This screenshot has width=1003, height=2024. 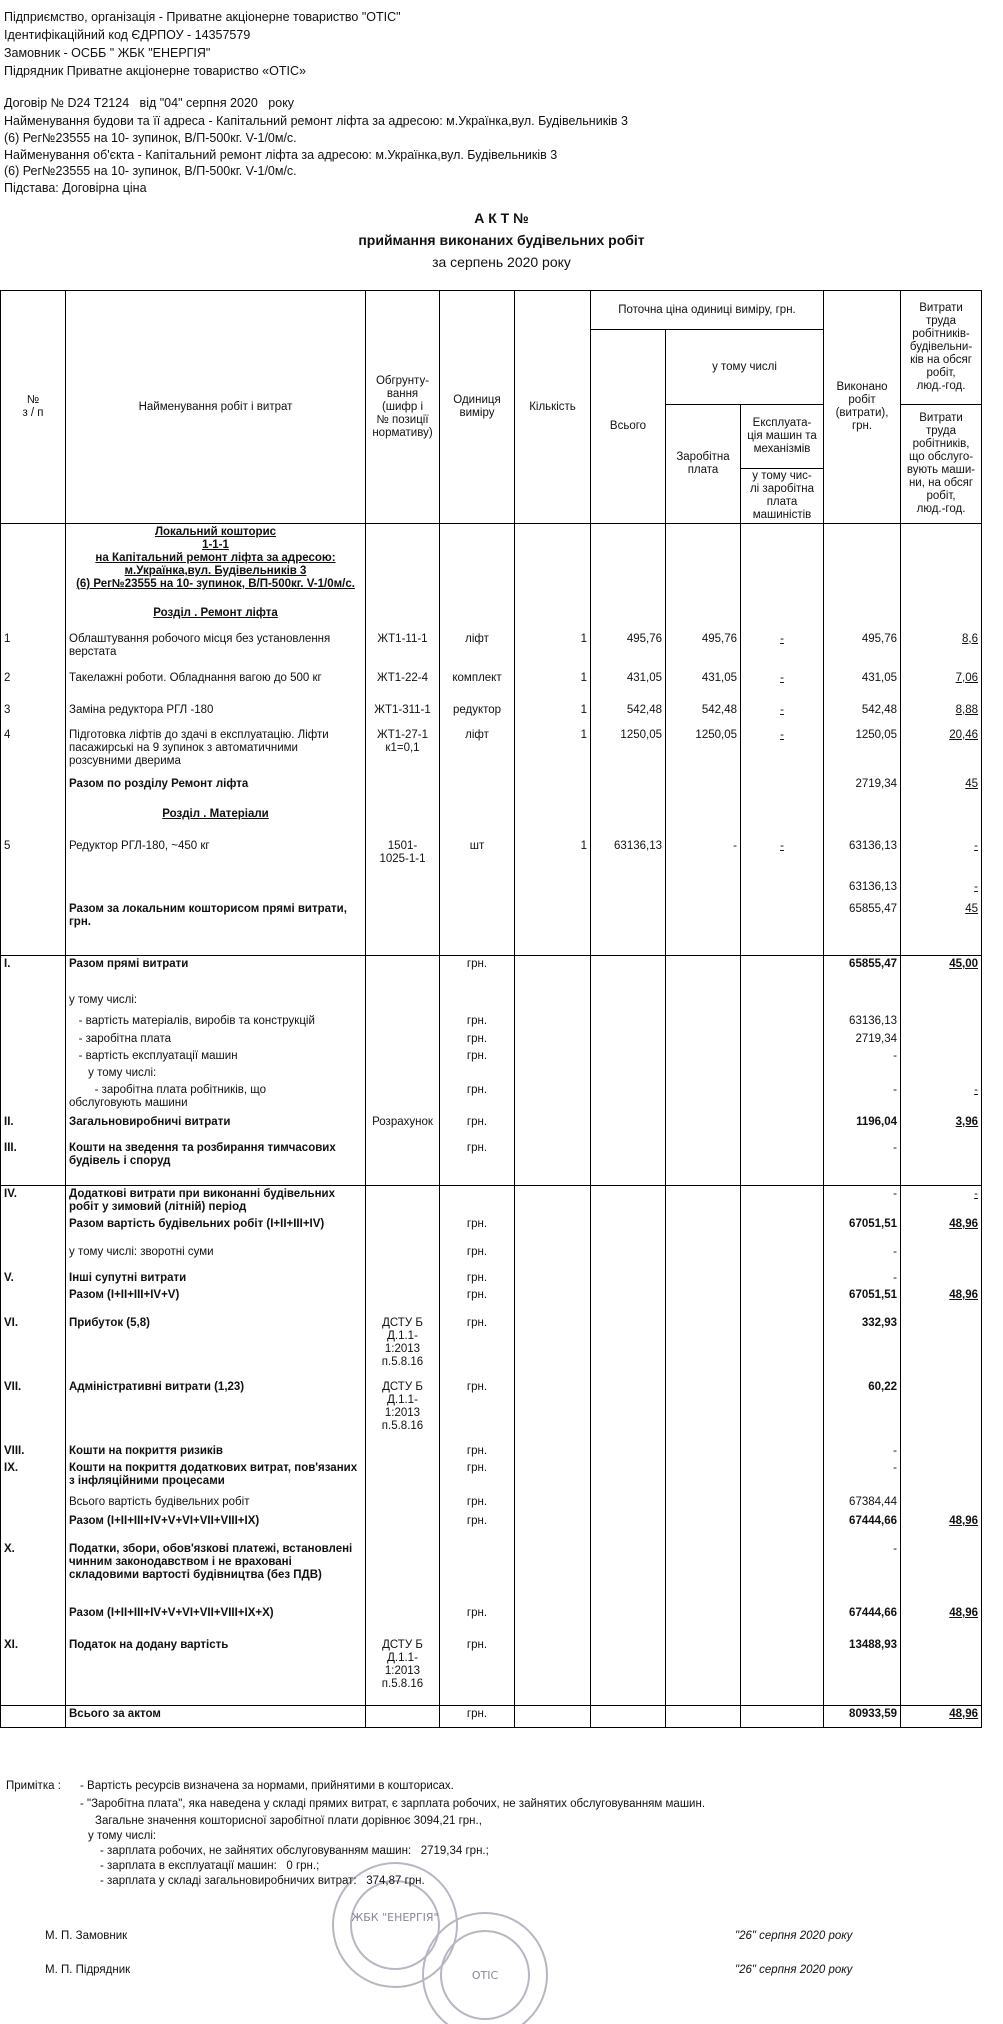 I want to click on table-row: у тому числі: зворотні суми грн. -, so click(x=491, y=1257).